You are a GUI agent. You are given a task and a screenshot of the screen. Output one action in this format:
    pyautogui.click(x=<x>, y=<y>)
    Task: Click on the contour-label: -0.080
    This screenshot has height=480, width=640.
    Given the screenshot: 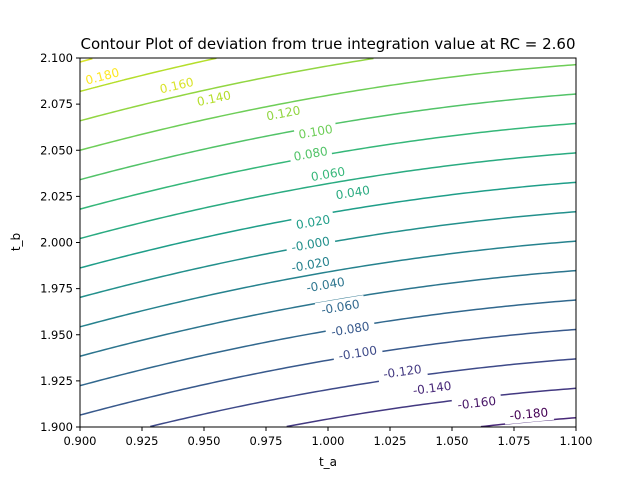 What is the action you would take?
    pyautogui.click(x=350, y=329)
    